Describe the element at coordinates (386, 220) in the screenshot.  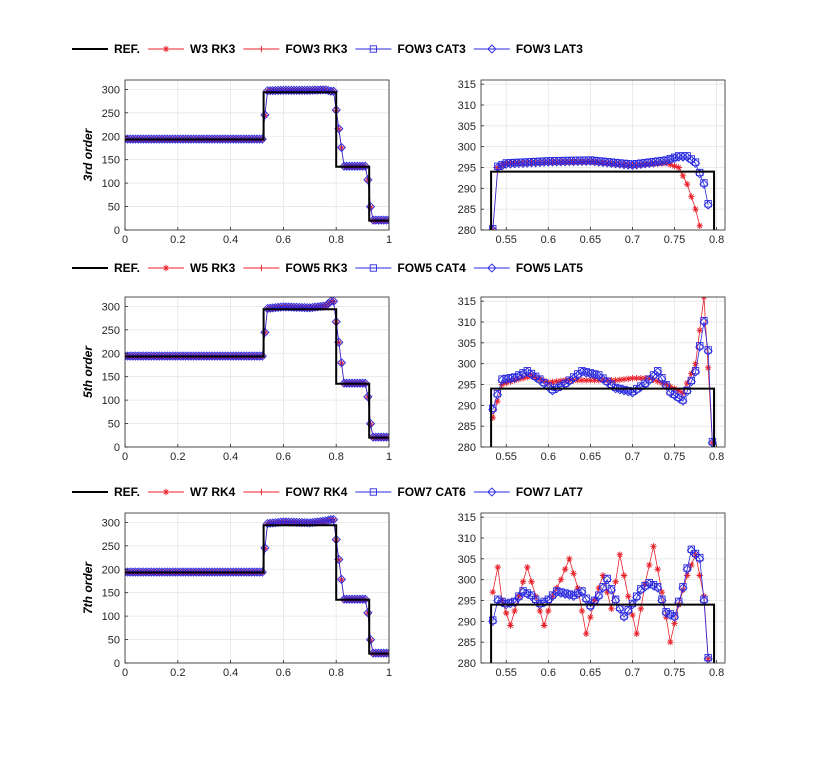
I see `full-panel-0-blue-point` at that location.